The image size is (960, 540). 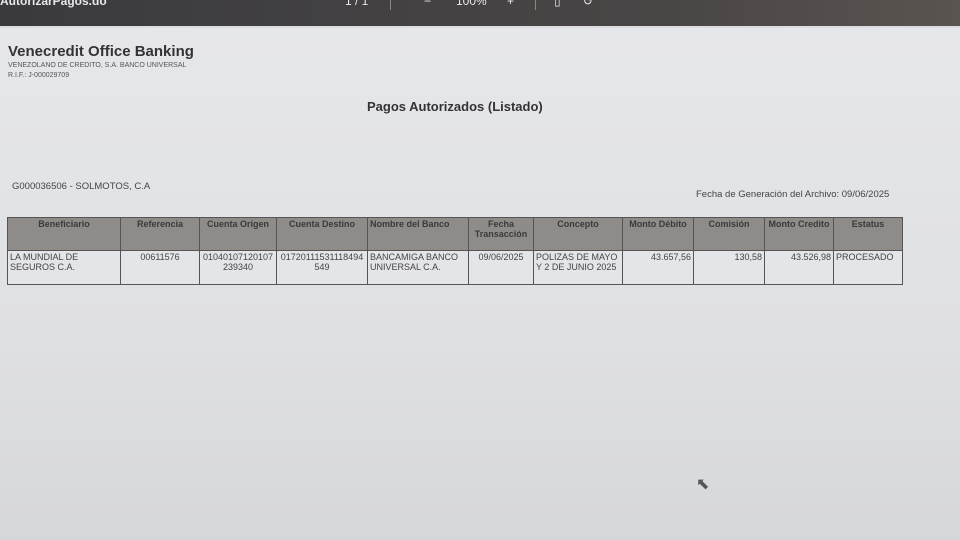 I want to click on col-header: Referencia, so click(x=160, y=234).